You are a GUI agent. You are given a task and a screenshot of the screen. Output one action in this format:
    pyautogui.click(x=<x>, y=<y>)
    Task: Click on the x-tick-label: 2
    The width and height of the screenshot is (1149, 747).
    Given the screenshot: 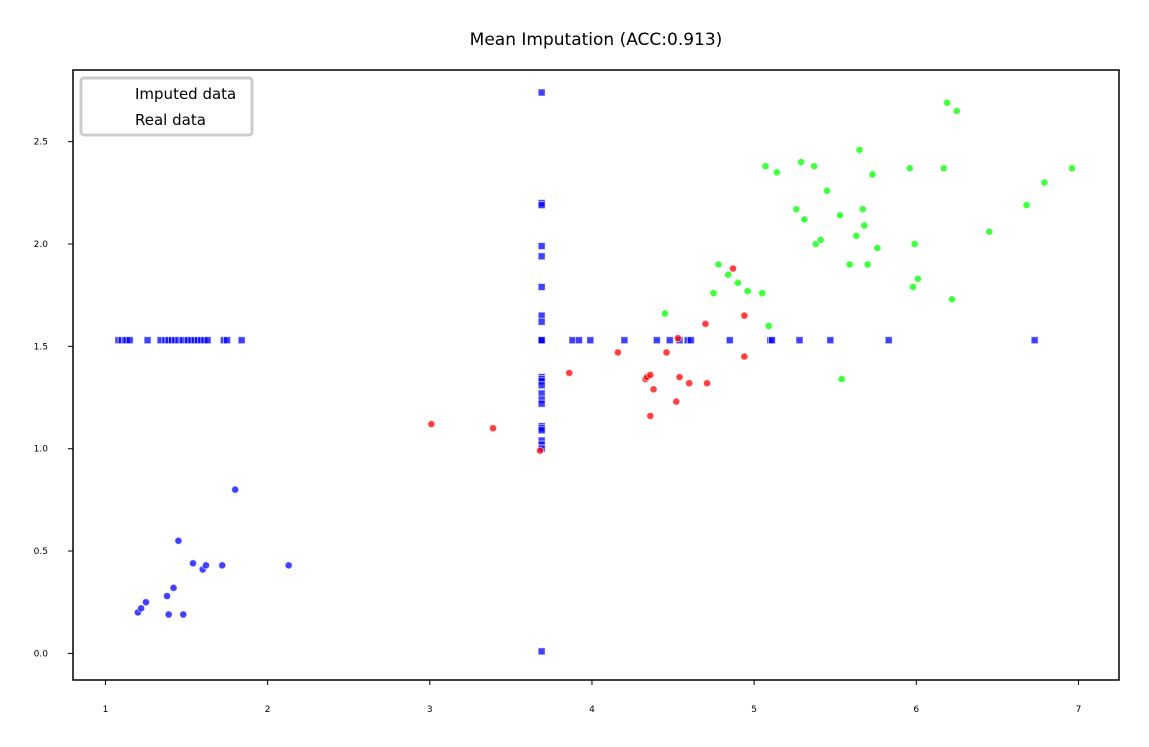 What is the action you would take?
    pyautogui.click(x=268, y=710)
    